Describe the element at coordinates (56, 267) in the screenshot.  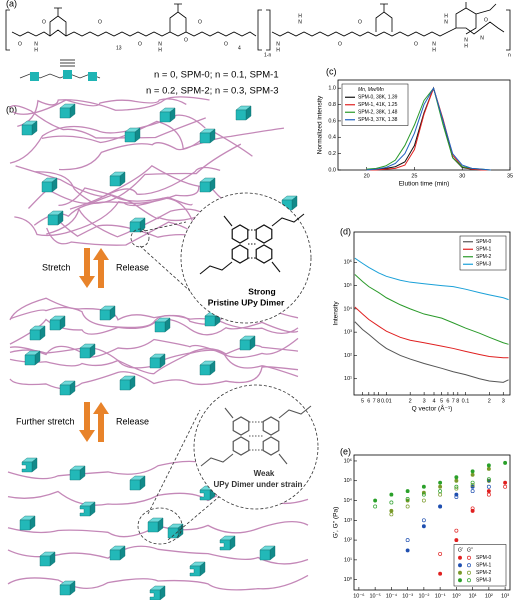
I see `process-label: Stretch` at that location.